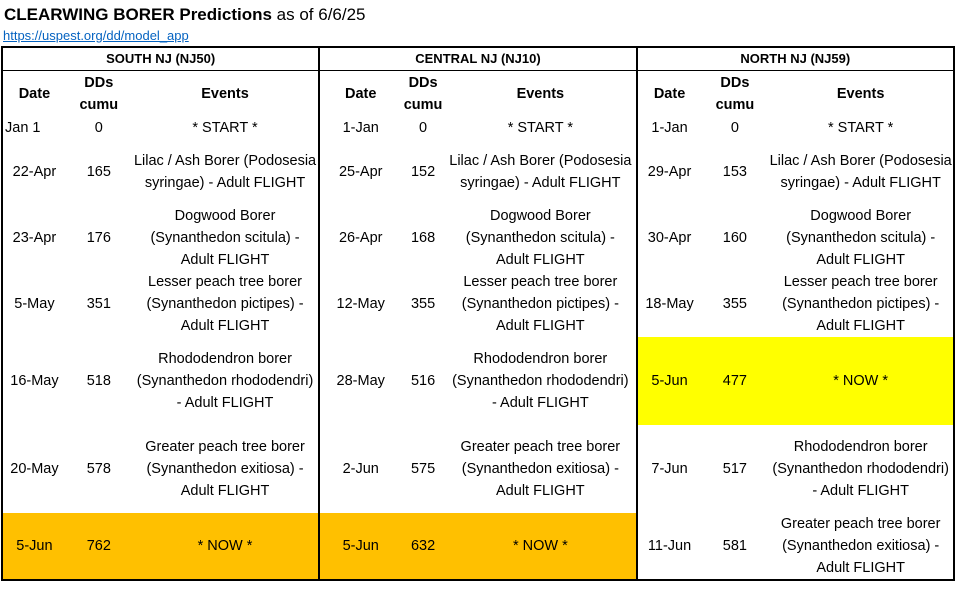 The width and height of the screenshot is (955, 595). Describe the element at coordinates (225, 545) in the screenshot. I see `event-line: * NOW *` at that location.